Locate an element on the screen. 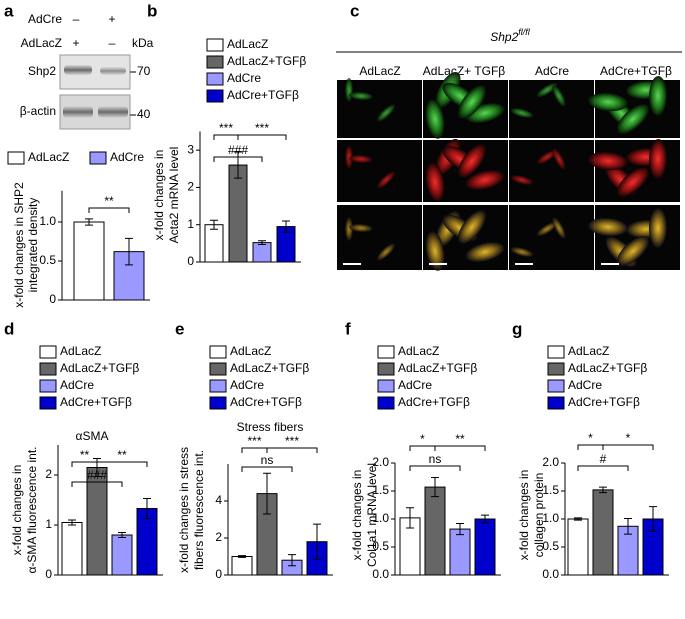 This screenshot has width=685, height=619. column-label: AdLacZ+ TGFβ is located at coordinates (464, 71).